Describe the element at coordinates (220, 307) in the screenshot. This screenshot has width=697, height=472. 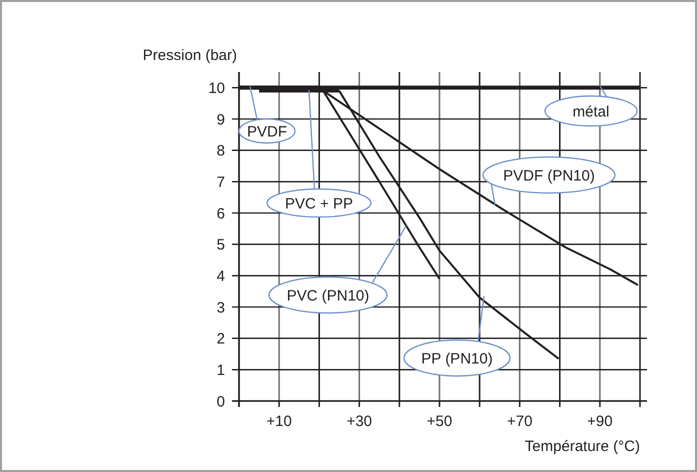
I see `y-tick-label: 3` at that location.